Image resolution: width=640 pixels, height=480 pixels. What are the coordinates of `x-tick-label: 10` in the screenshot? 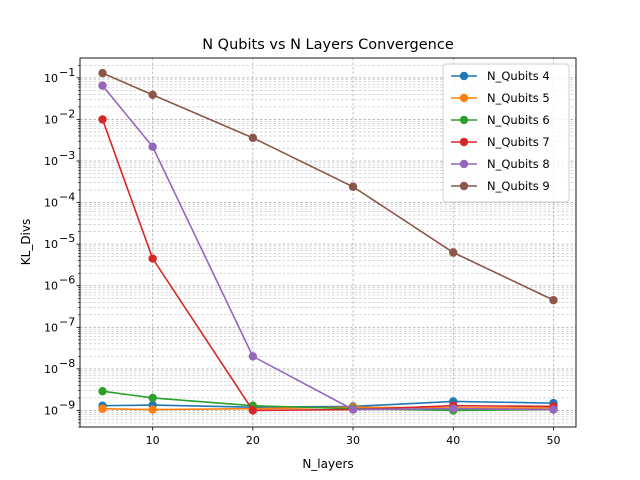 It's located at (153, 440).